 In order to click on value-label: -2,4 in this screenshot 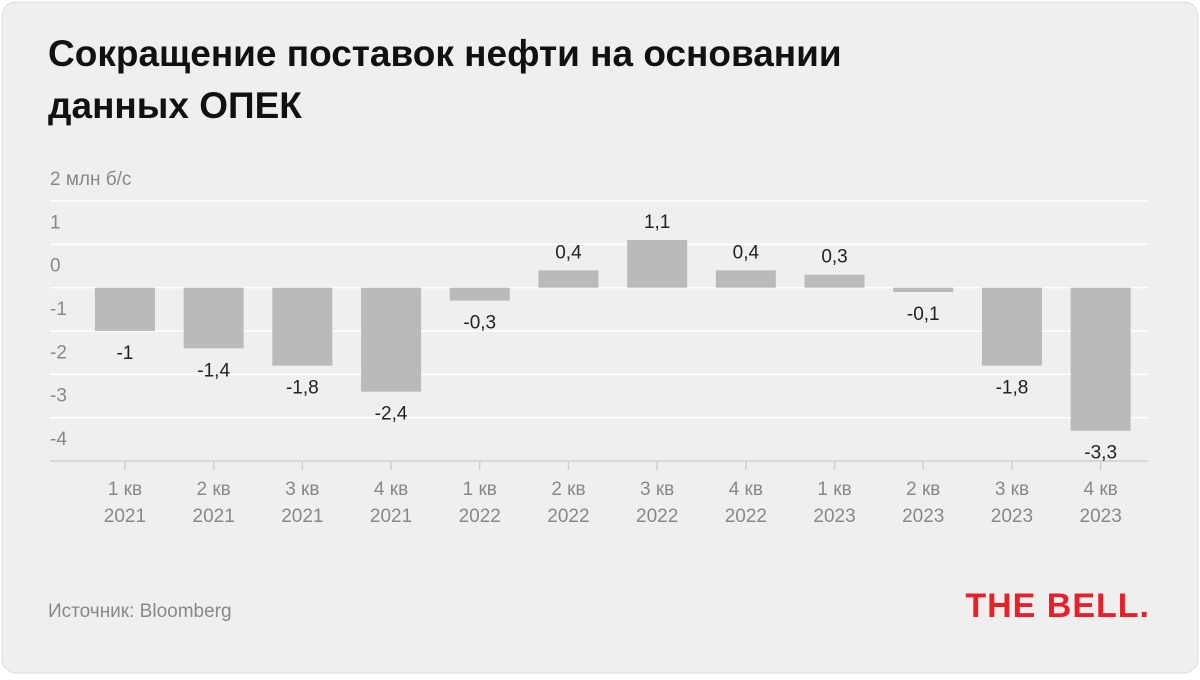, I will do `click(391, 414)`.